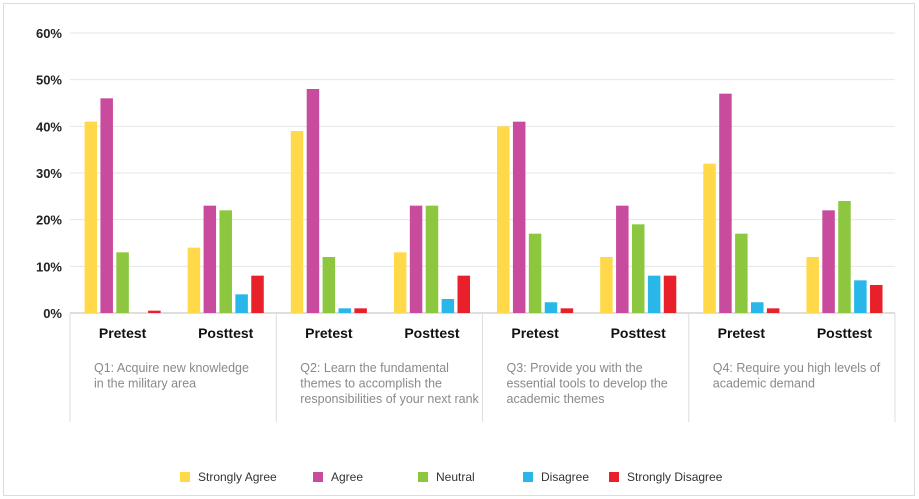 The image size is (919, 499). What do you see at coordinates (675, 477) in the screenshot?
I see `legend-label: Strongly Disagree` at bounding box center [675, 477].